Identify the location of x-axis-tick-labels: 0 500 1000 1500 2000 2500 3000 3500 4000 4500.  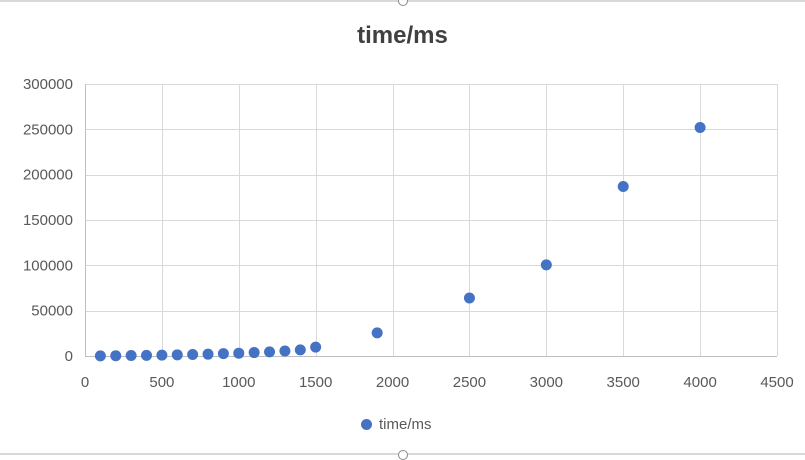
(437, 382).